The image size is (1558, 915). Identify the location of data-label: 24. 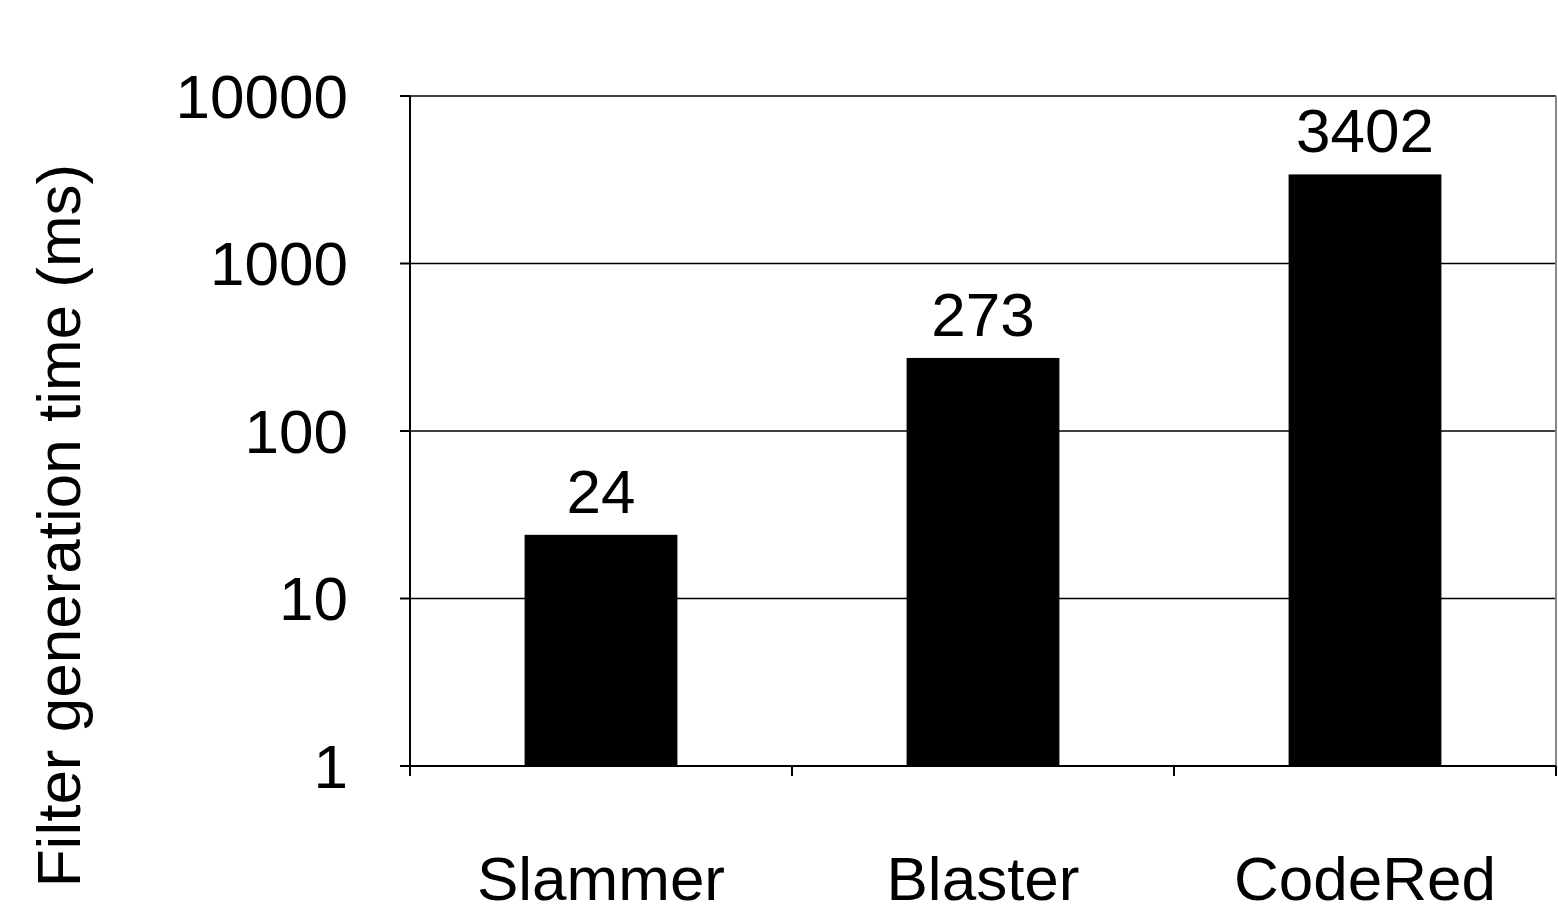
(601, 491).